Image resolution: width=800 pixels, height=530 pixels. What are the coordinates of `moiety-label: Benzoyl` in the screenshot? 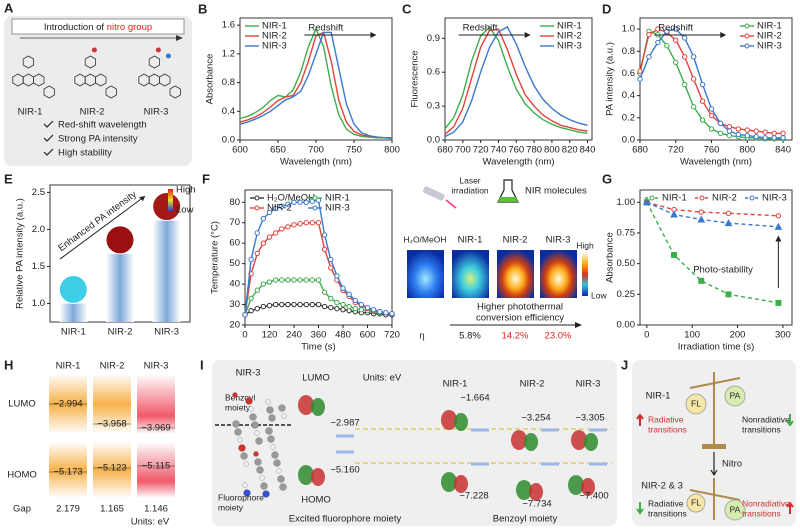 It's located at (240, 397).